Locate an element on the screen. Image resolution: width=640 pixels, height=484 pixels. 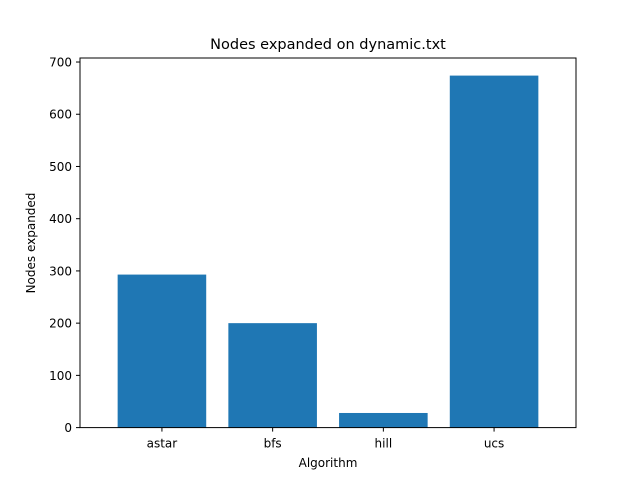
x-axis-ticks: astar bfs hill ucs is located at coordinates (325, 439).